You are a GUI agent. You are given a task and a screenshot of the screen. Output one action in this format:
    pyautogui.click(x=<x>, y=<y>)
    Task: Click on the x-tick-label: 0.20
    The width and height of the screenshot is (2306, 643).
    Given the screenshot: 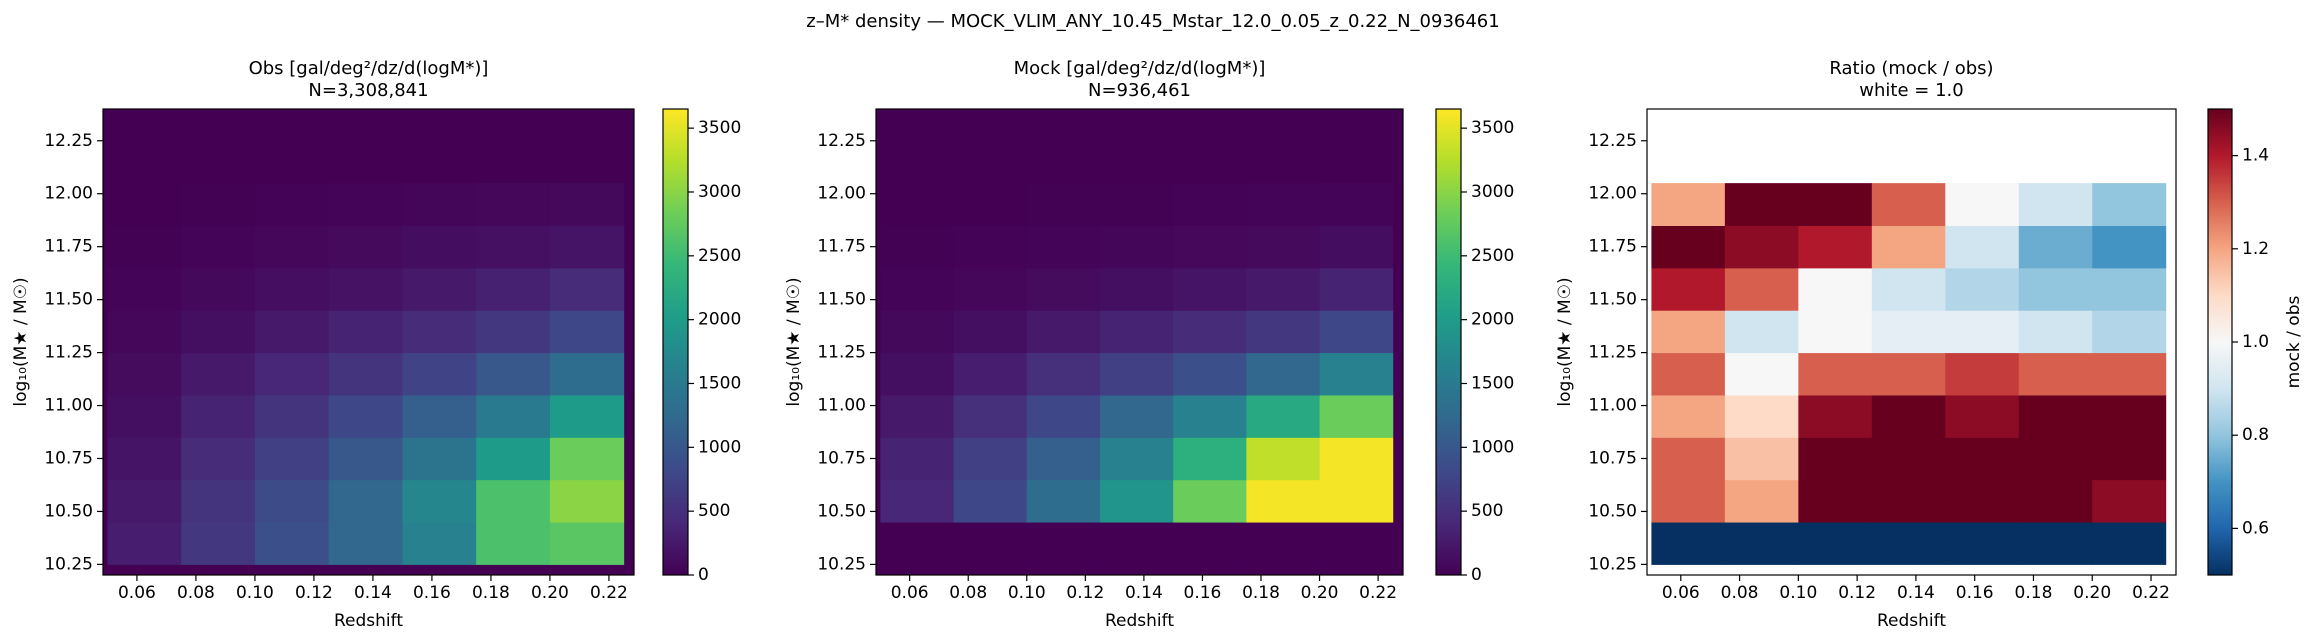 What is the action you would take?
    pyautogui.click(x=550, y=593)
    